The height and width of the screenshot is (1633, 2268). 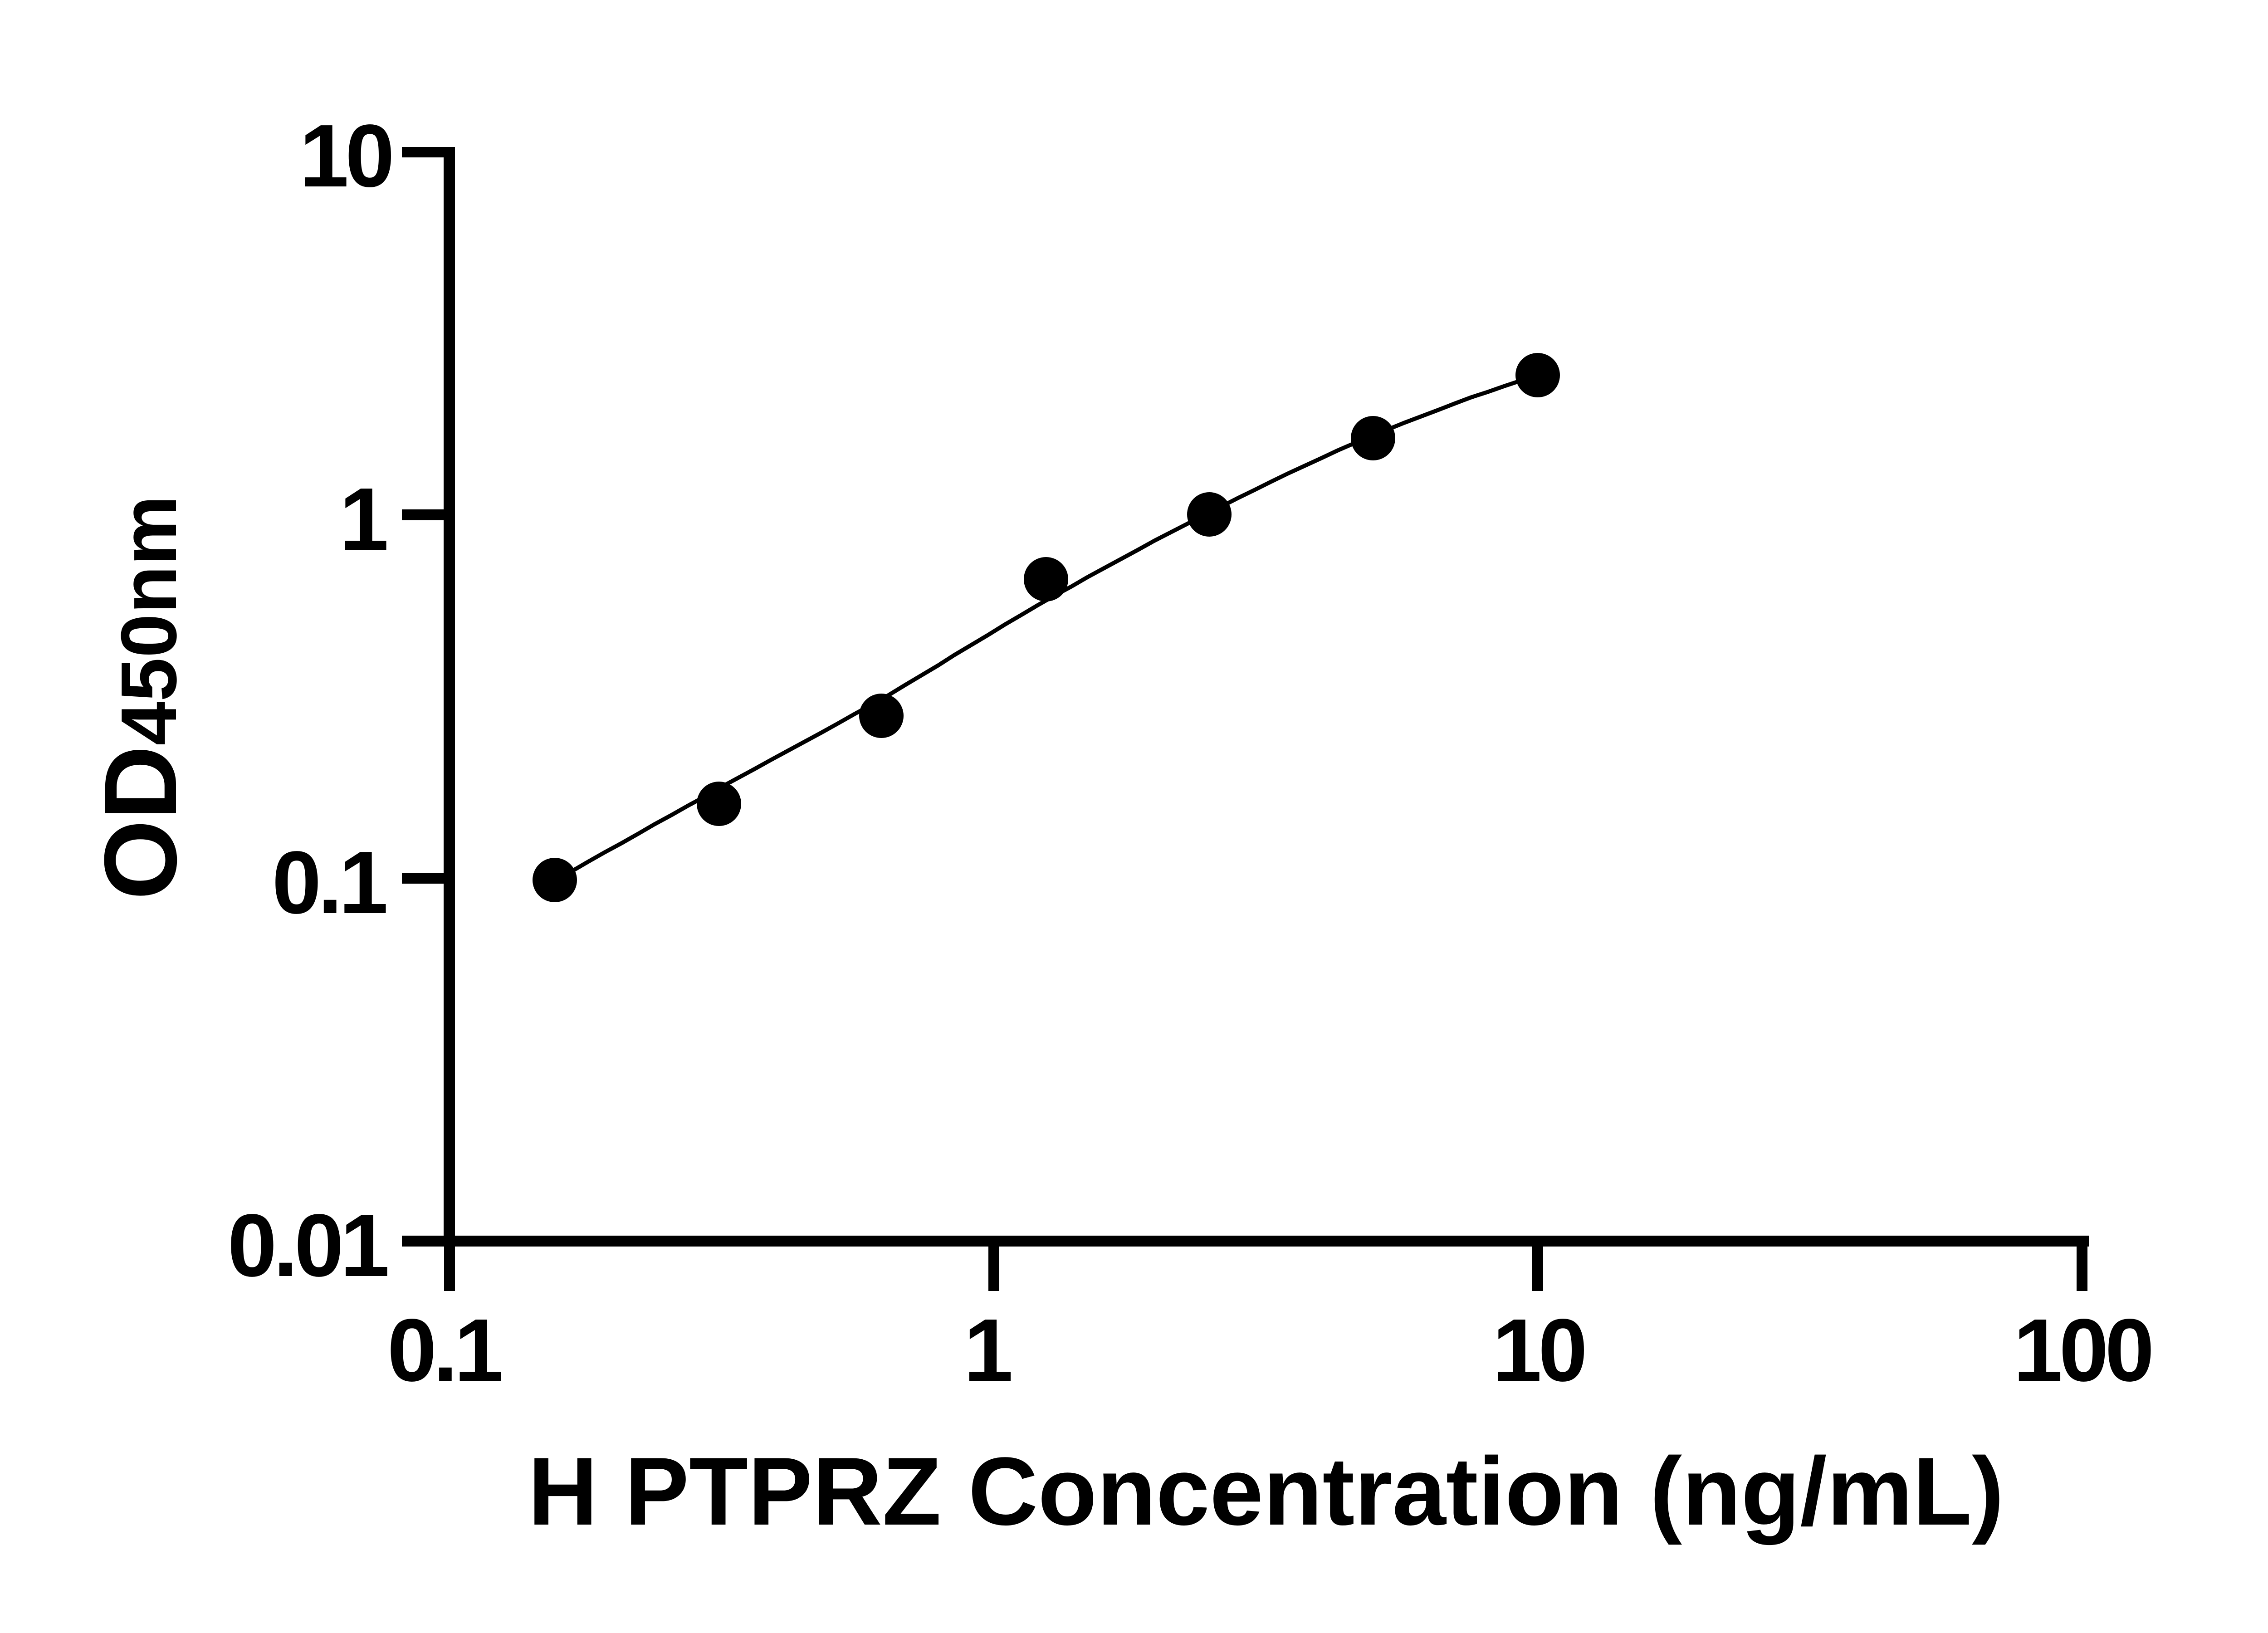 I want to click on svg-text: H PTPRZ Concentration (ng/mL), so click(x=1266, y=1491).